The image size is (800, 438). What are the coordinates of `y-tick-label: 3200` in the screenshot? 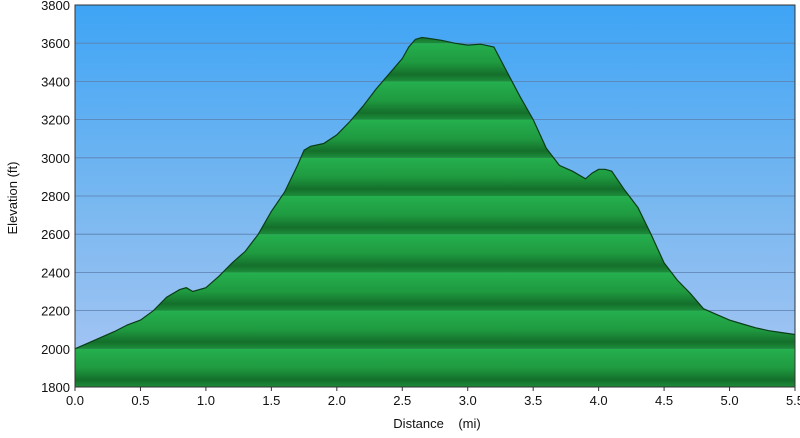 It's located at (55, 120).